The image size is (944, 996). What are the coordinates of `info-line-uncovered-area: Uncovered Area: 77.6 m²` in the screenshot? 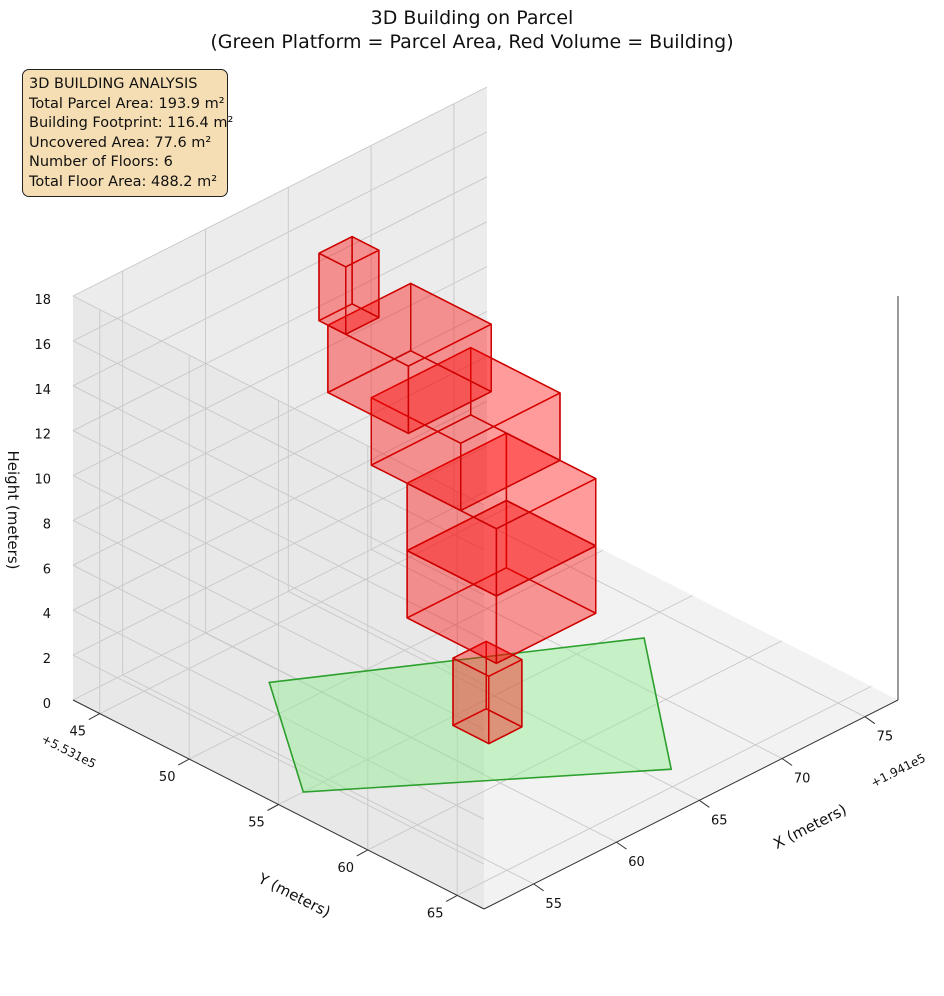 It's located at (120, 142).